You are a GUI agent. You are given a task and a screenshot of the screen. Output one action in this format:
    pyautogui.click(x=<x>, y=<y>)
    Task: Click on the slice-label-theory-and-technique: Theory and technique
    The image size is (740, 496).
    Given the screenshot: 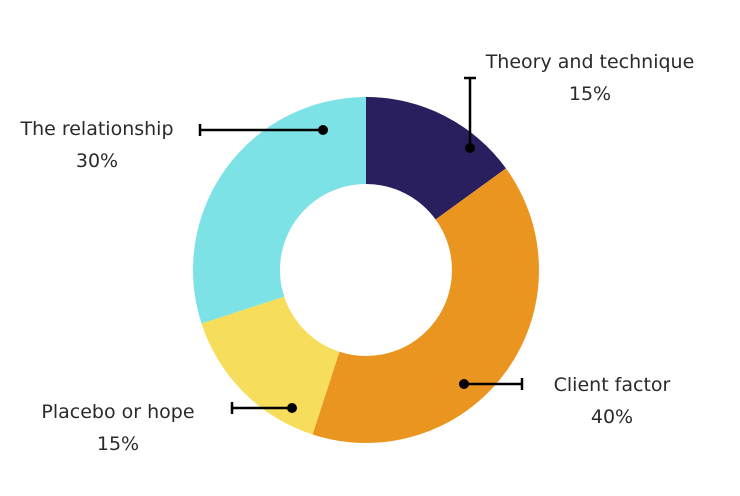 What is the action you would take?
    pyautogui.click(x=590, y=62)
    